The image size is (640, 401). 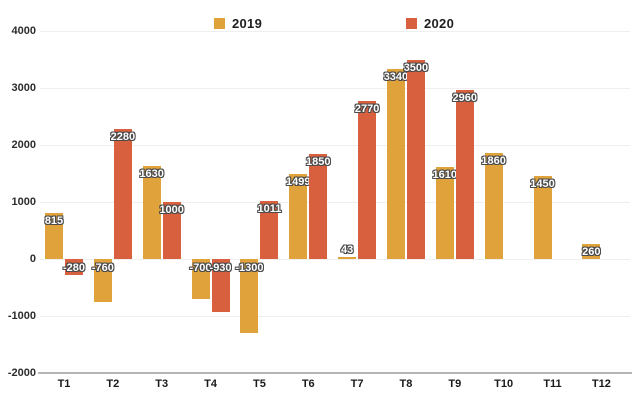 What do you see at coordinates (210, 384) in the screenshot?
I see `x-axis-tick-T4: T4` at bounding box center [210, 384].